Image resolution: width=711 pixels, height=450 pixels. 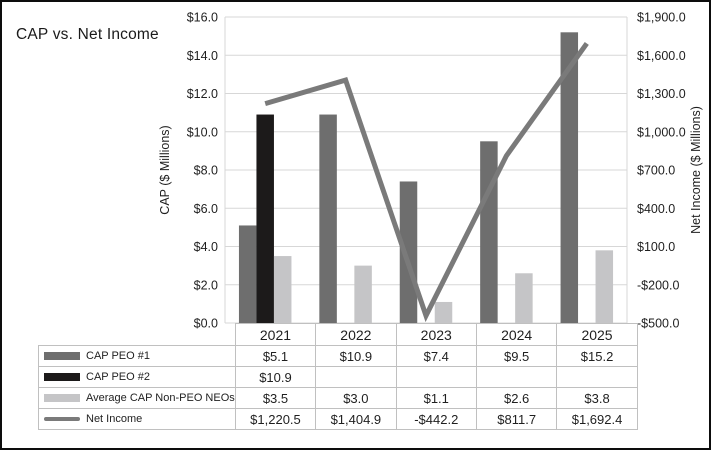 I want to click on right-axis-tick: $100.0, so click(x=656, y=247).